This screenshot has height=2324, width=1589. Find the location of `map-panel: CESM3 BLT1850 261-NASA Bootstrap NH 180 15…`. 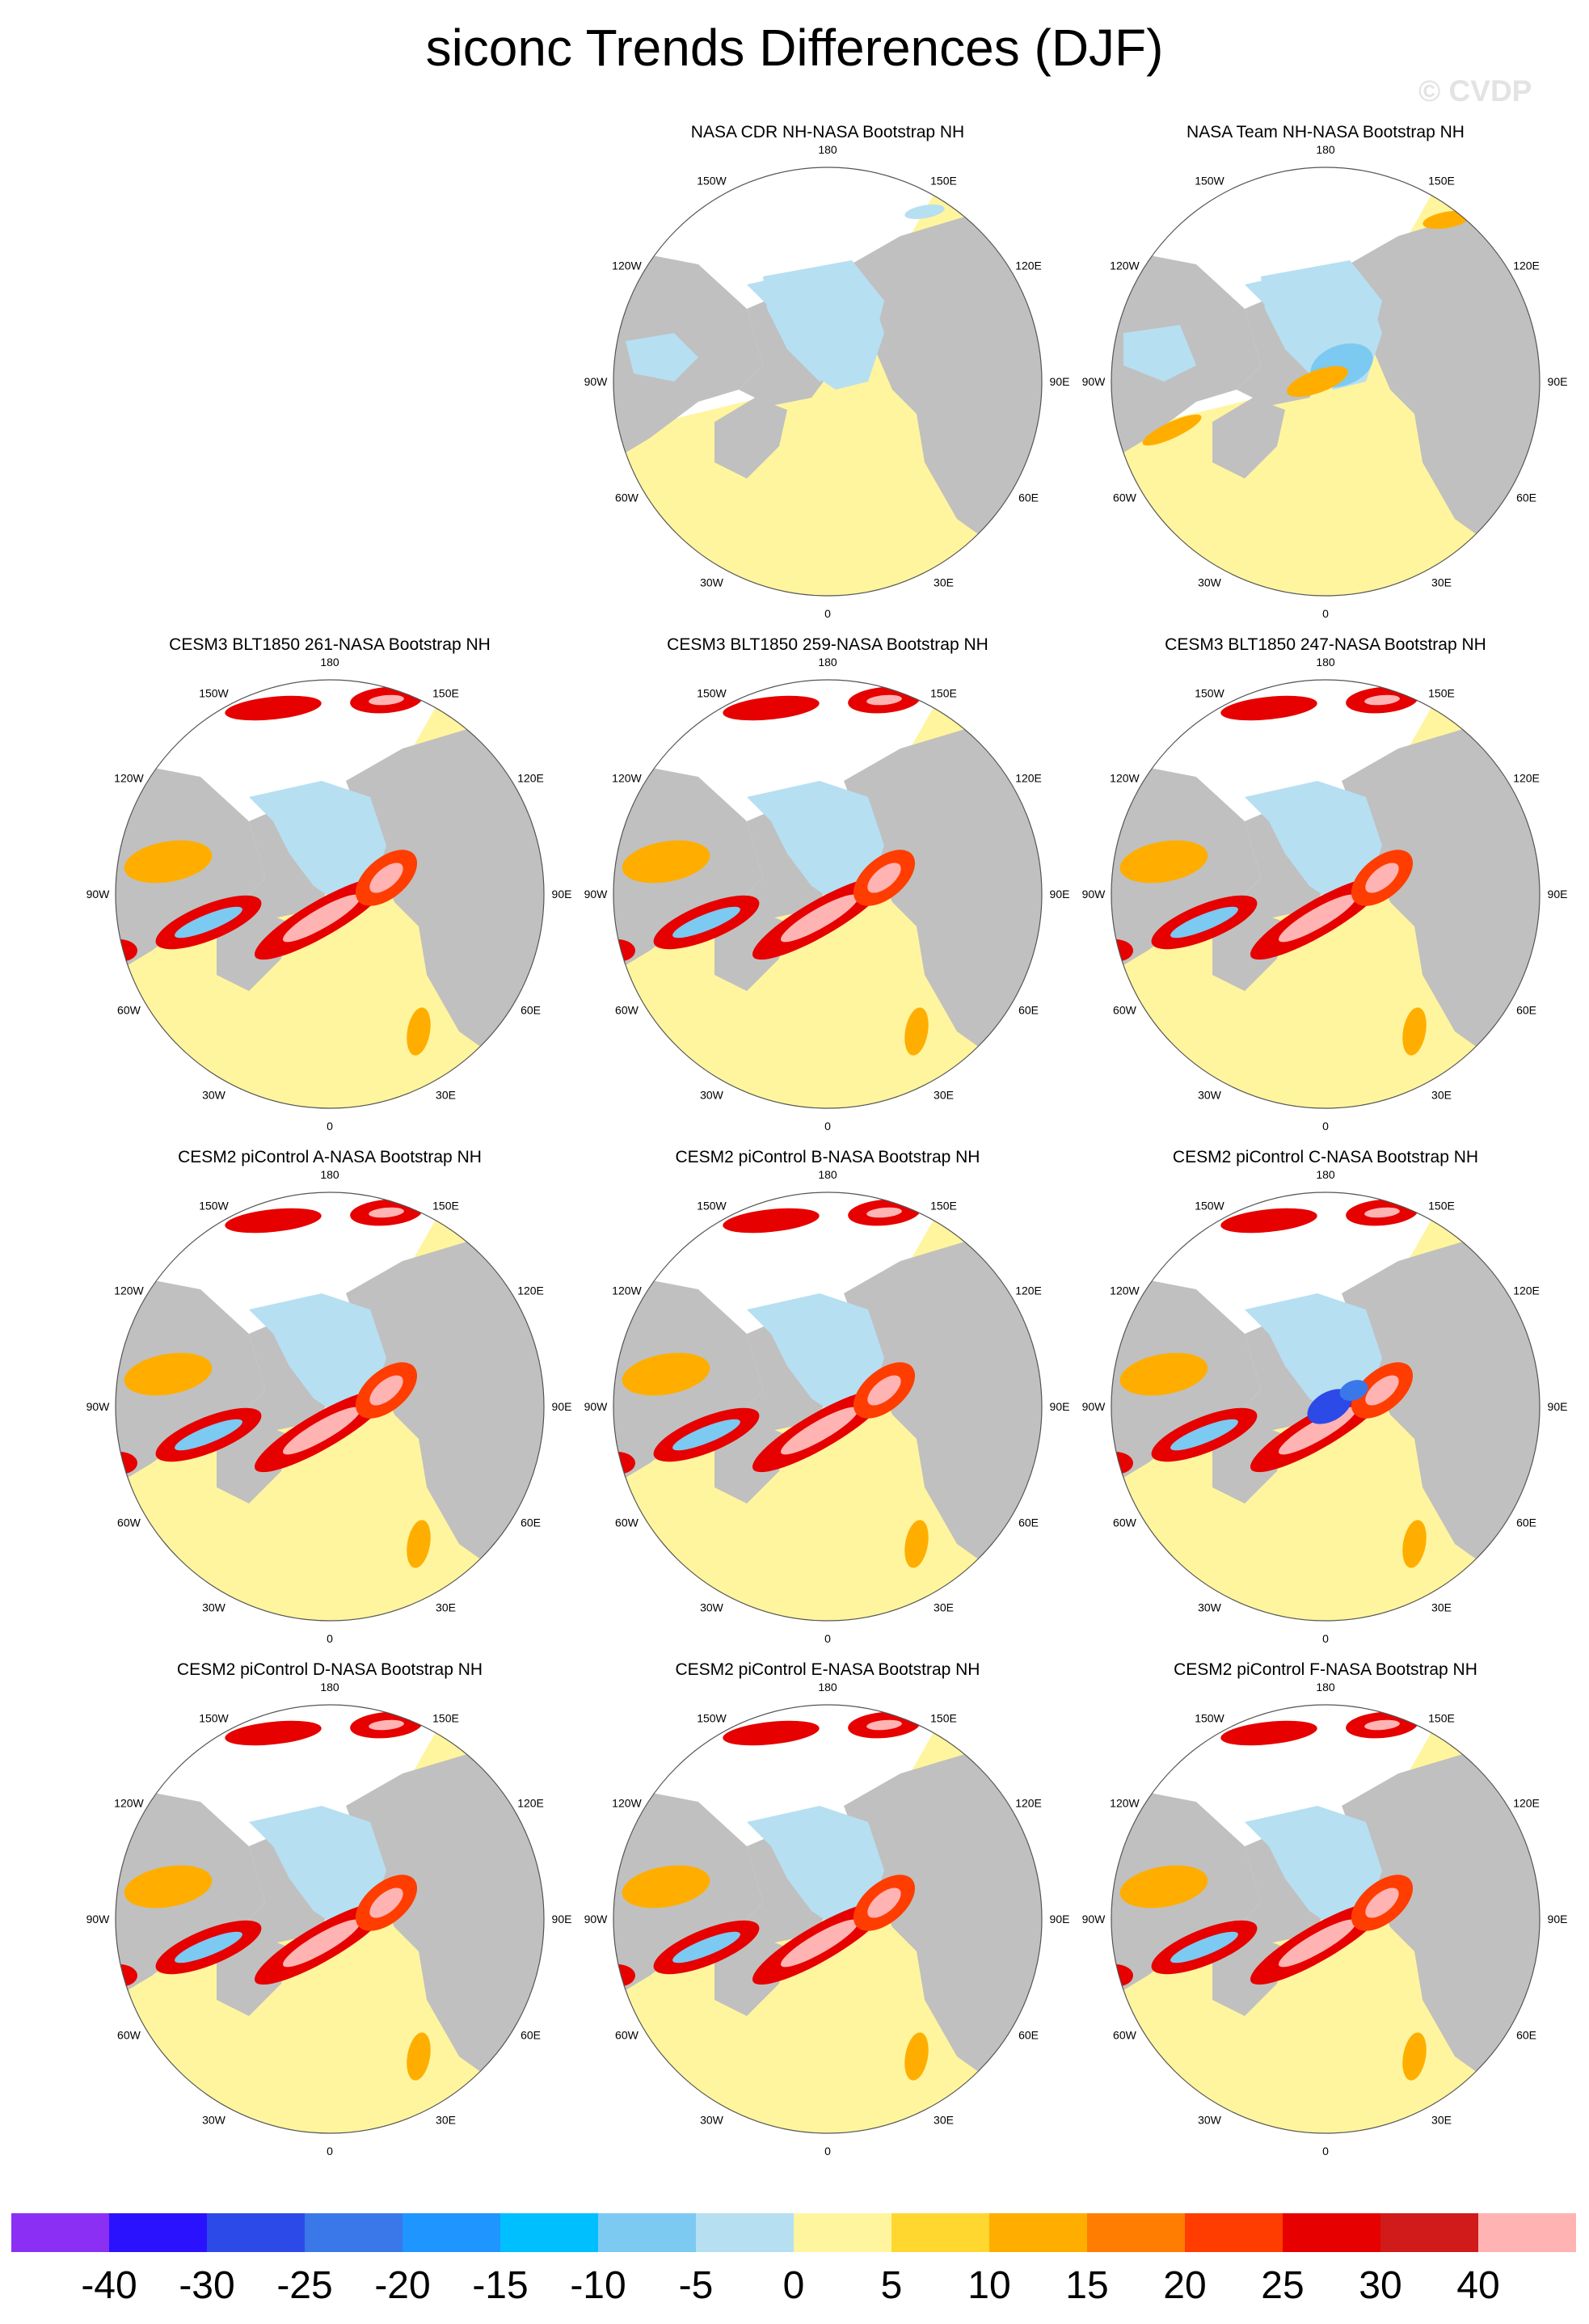

map-panel: CESM3 BLT1850 261-NASA Bootstrap NH 180 15… is located at coordinates (329, 886).